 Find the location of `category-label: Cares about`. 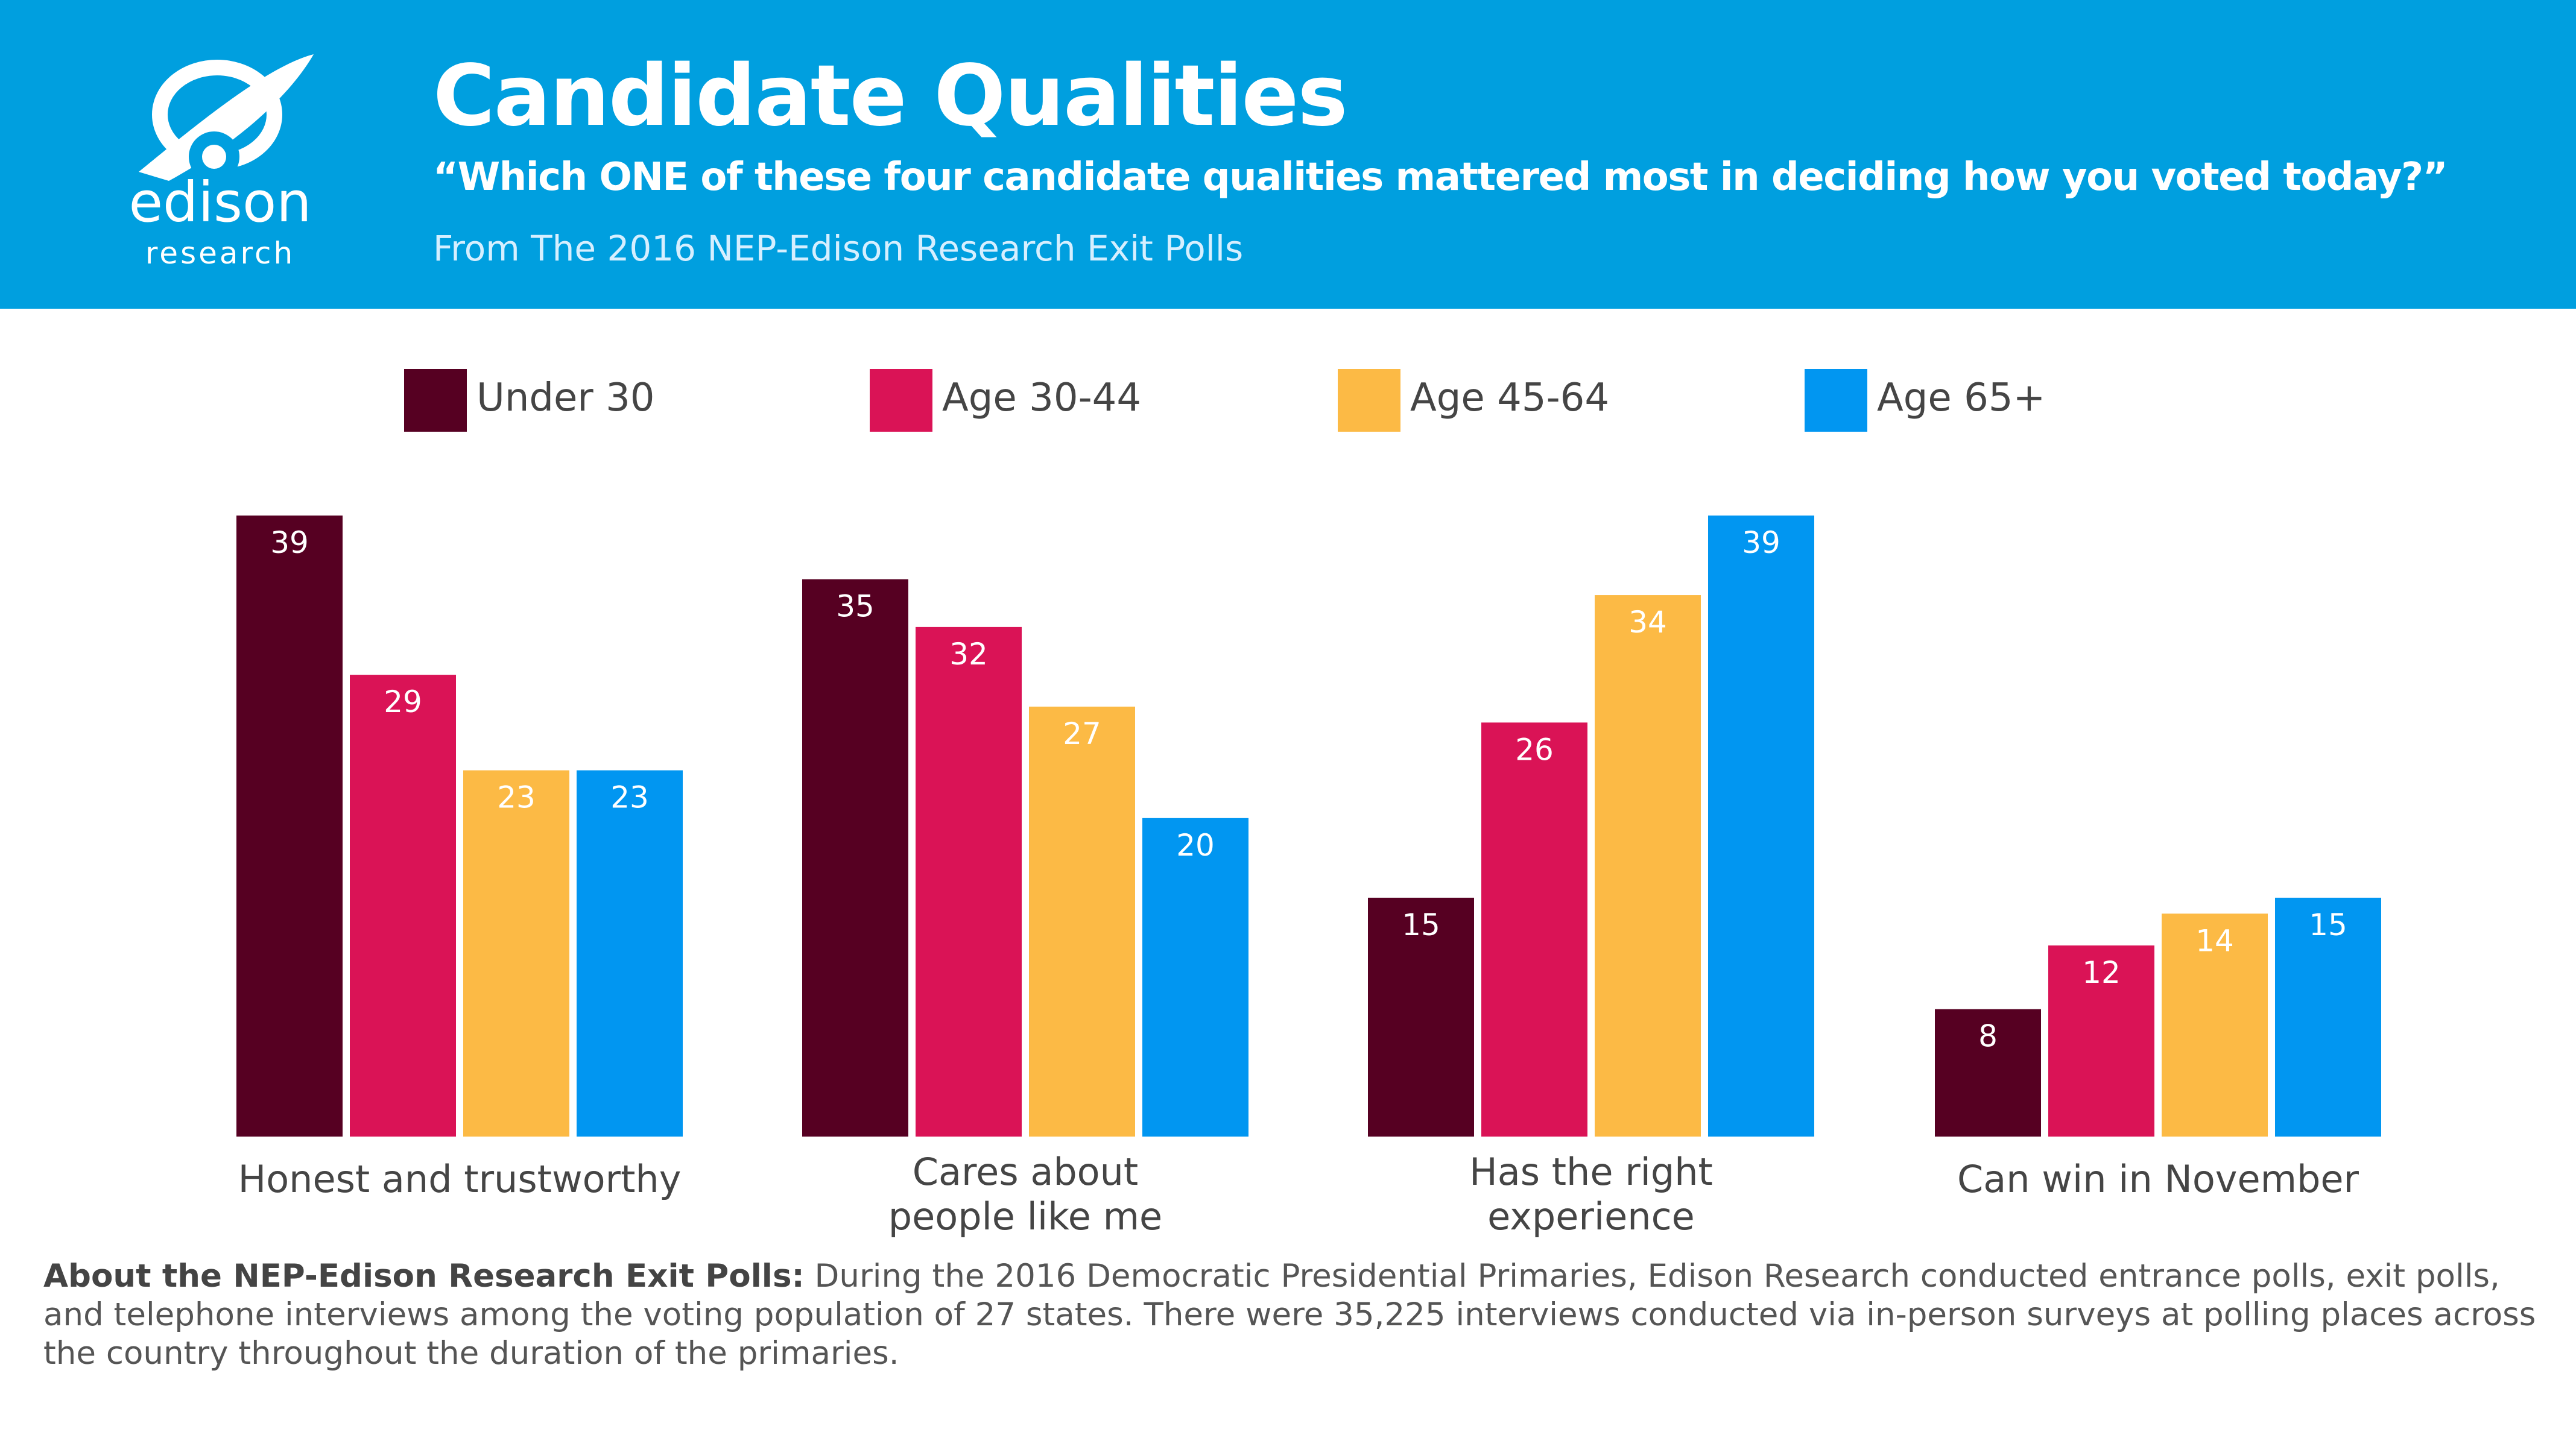

category-label: Cares about is located at coordinates (1025, 1172).